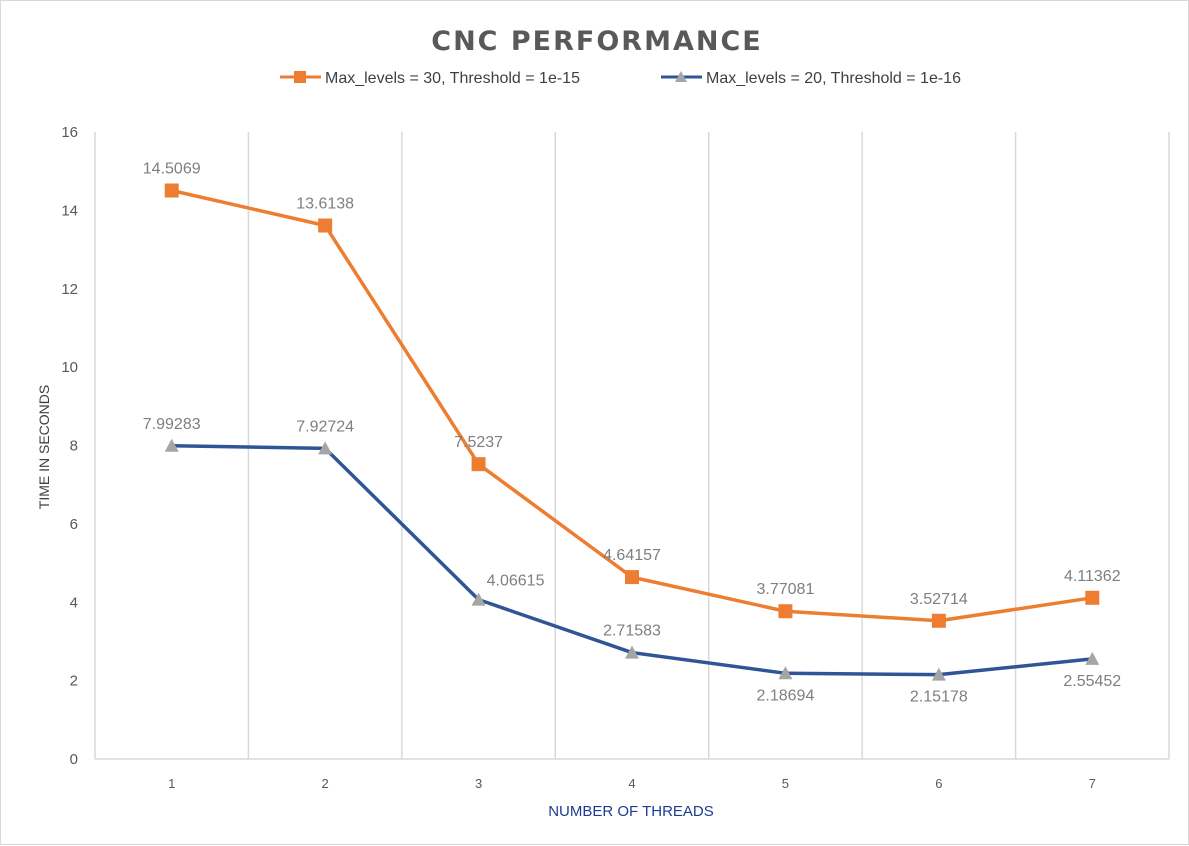 This screenshot has height=846, width=1189. I want to click on legend-entry-series-2: Max_levels = 20, Threshold = 1e-16, so click(811, 78).